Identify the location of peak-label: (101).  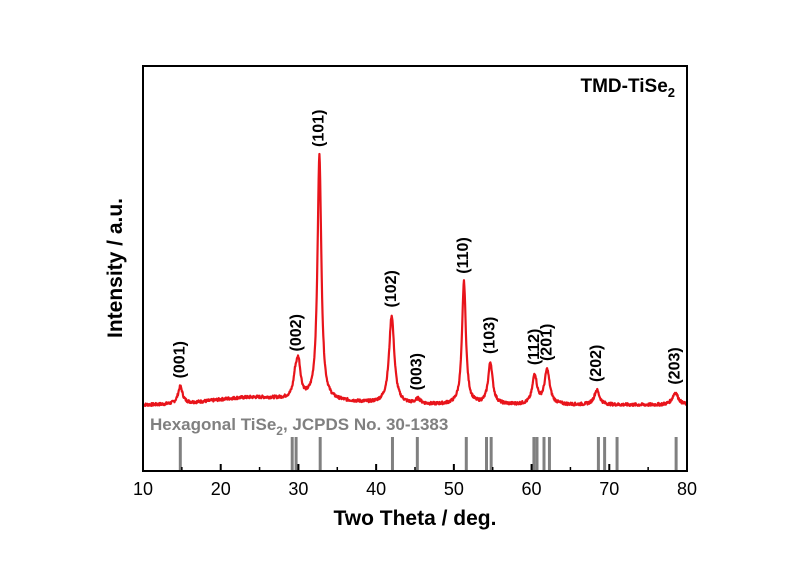
(319, 128).